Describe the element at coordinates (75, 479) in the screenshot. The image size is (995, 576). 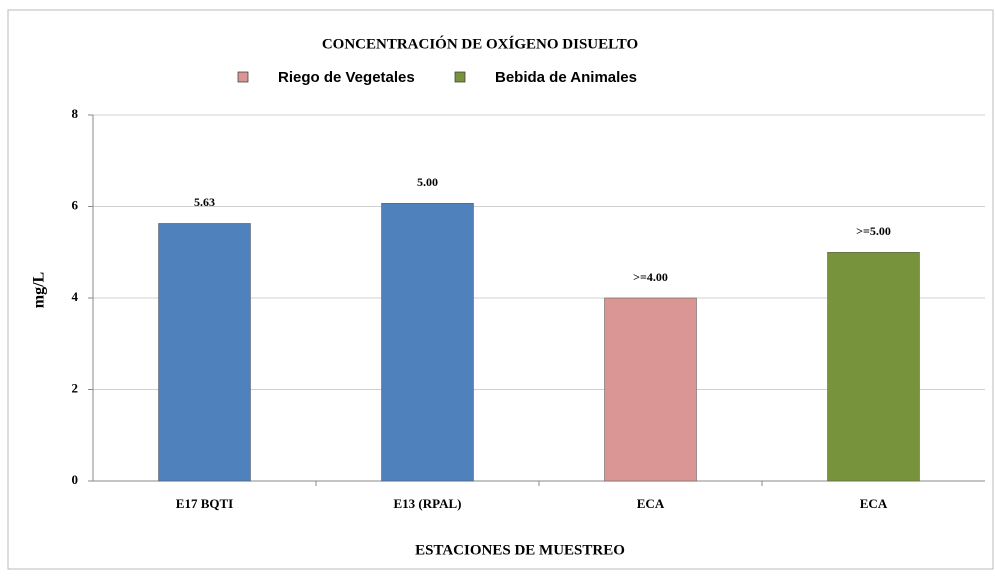
I see `y-tick-label: 0` at that location.